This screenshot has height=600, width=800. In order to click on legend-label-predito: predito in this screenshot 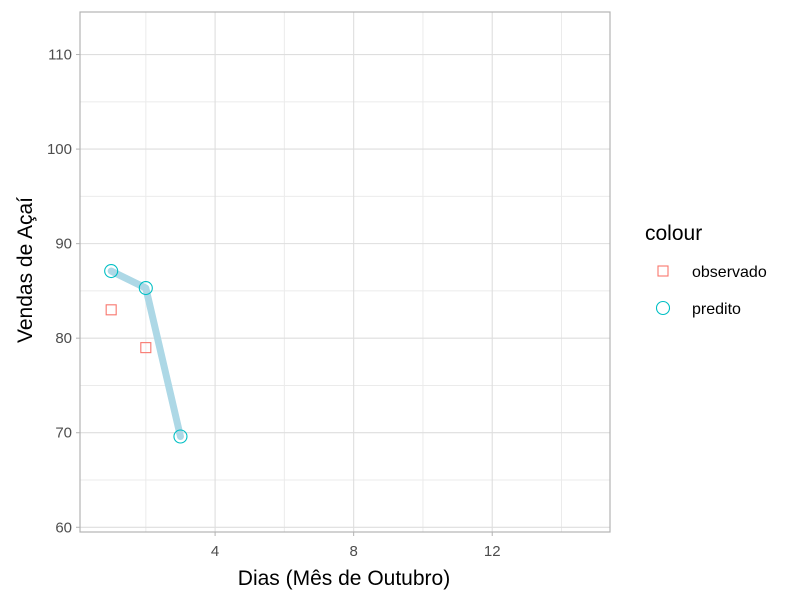, I will do `click(716, 309)`.